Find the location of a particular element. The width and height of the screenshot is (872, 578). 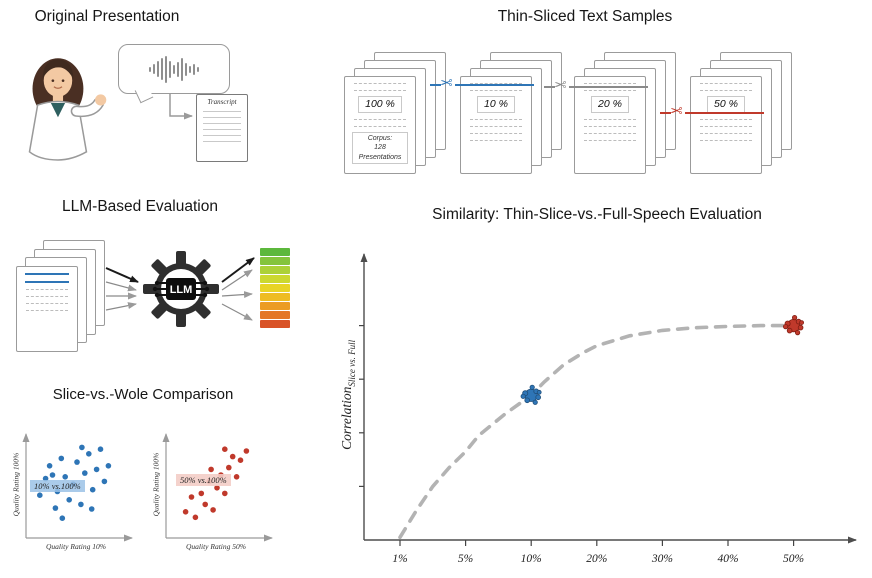

audio-waveform-icon is located at coordinates (174, 69).